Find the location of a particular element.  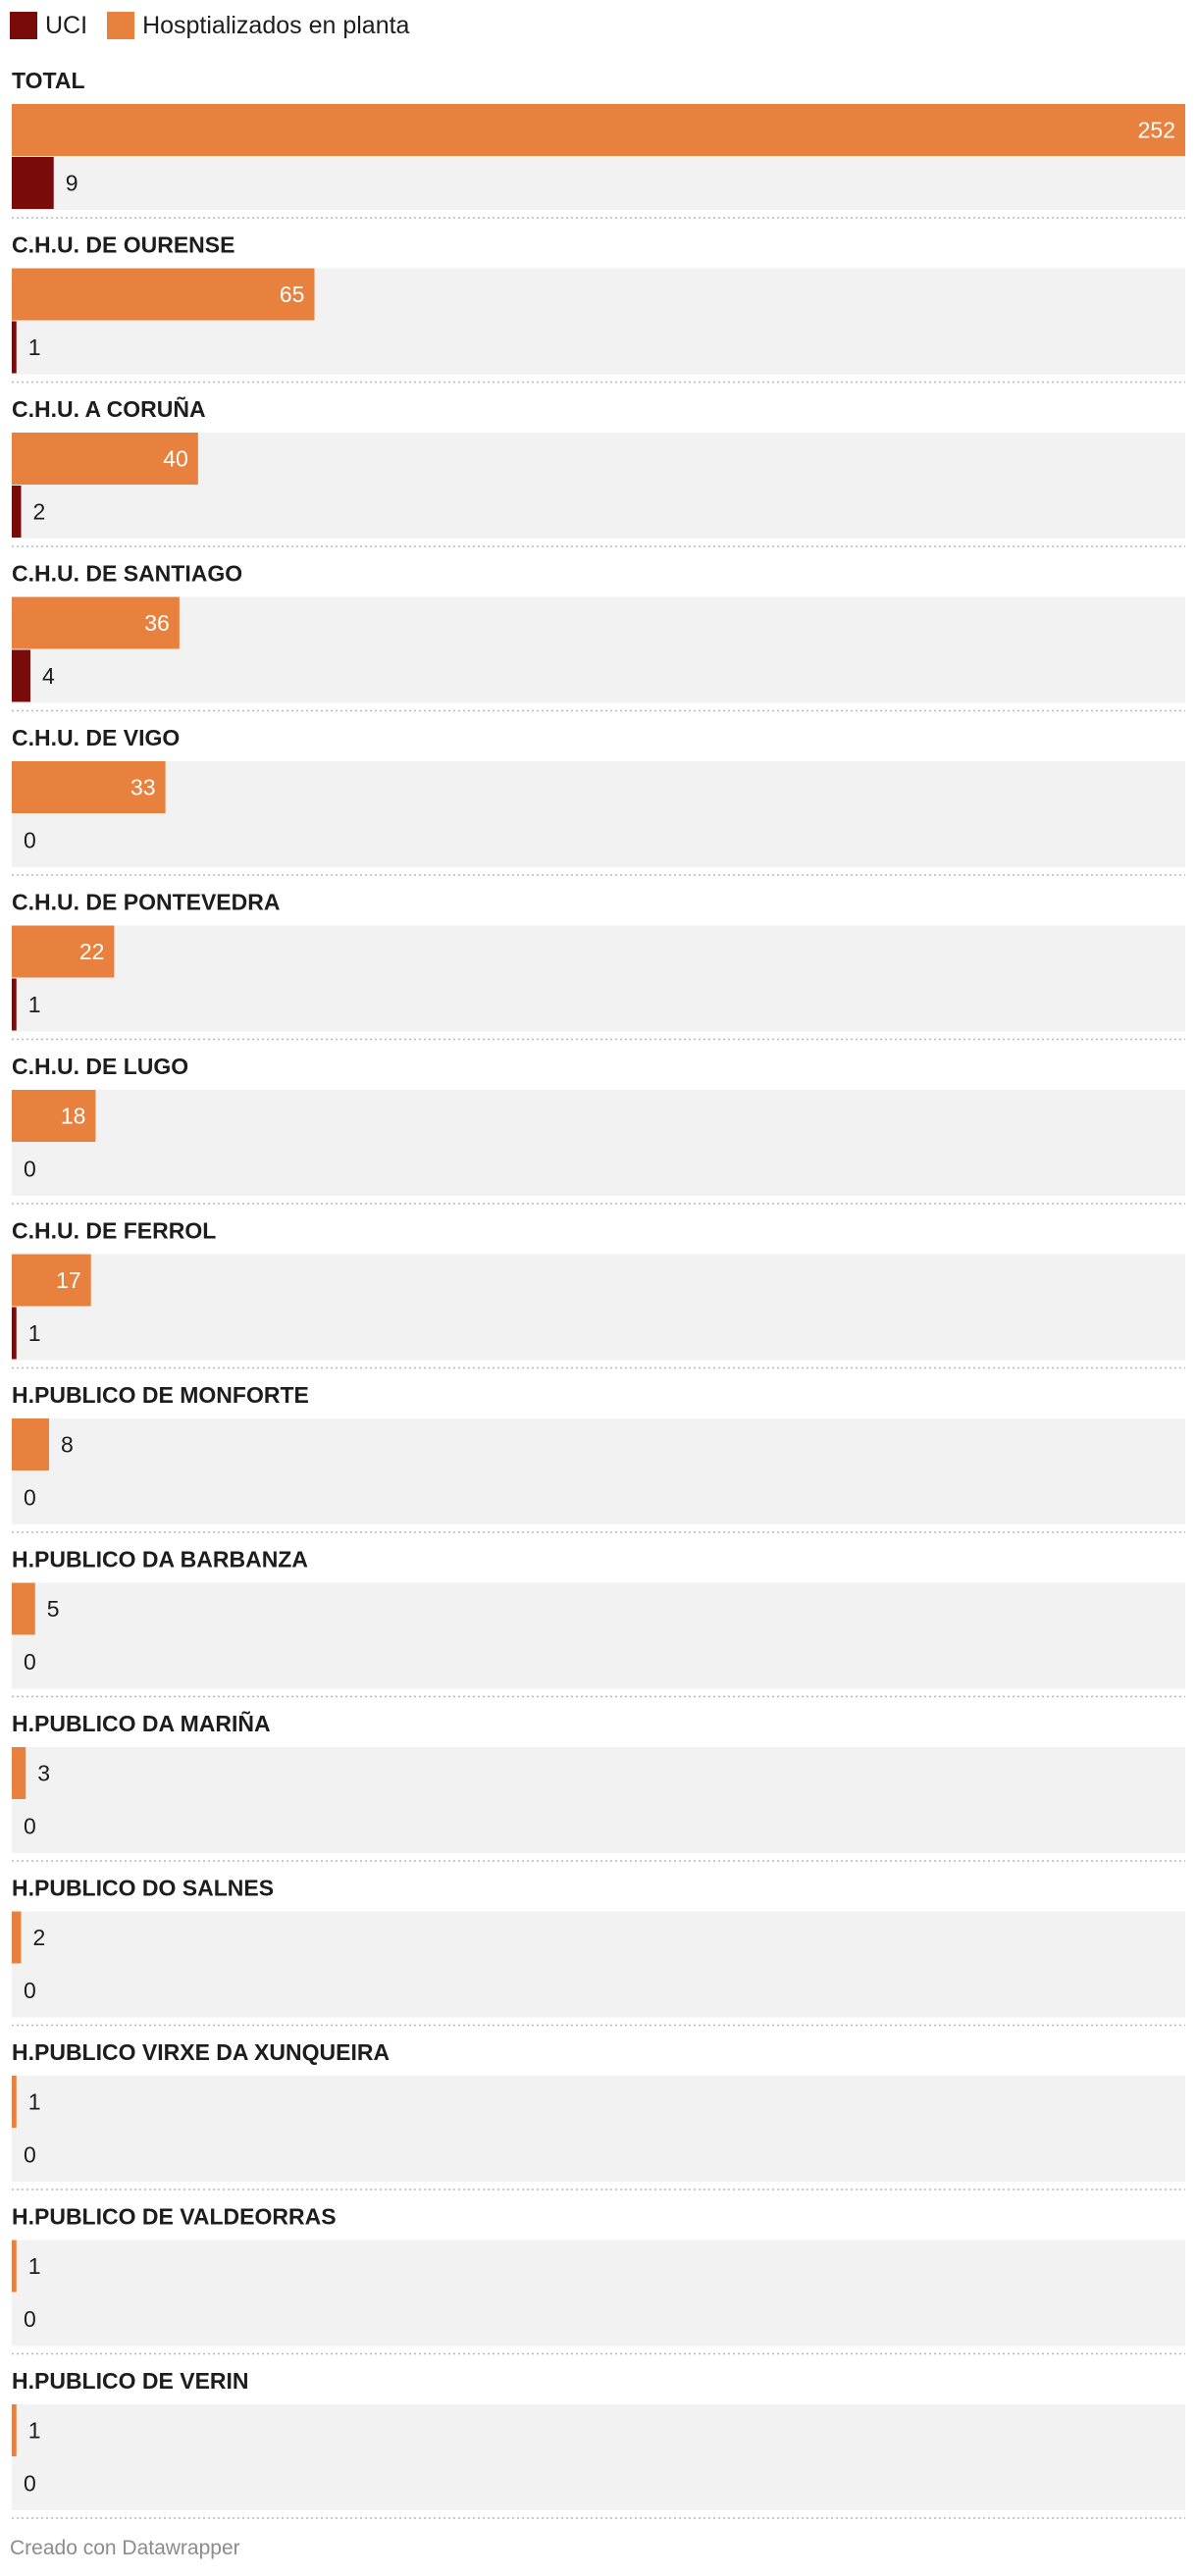

category-label: H.PUBLICO VIRXE DA XUNQUEIRA is located at coordinates (201, 2052).